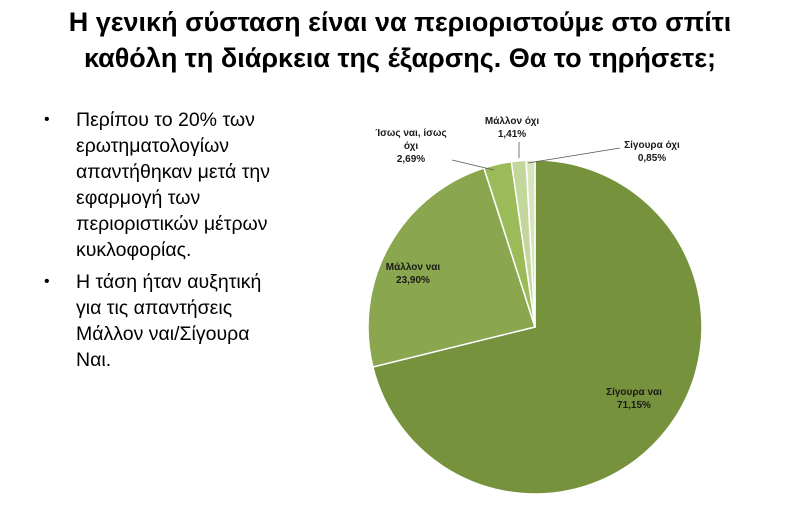 The image size is (800, 506). I want to click on slice-category-label: όχι, so click(411, 146).